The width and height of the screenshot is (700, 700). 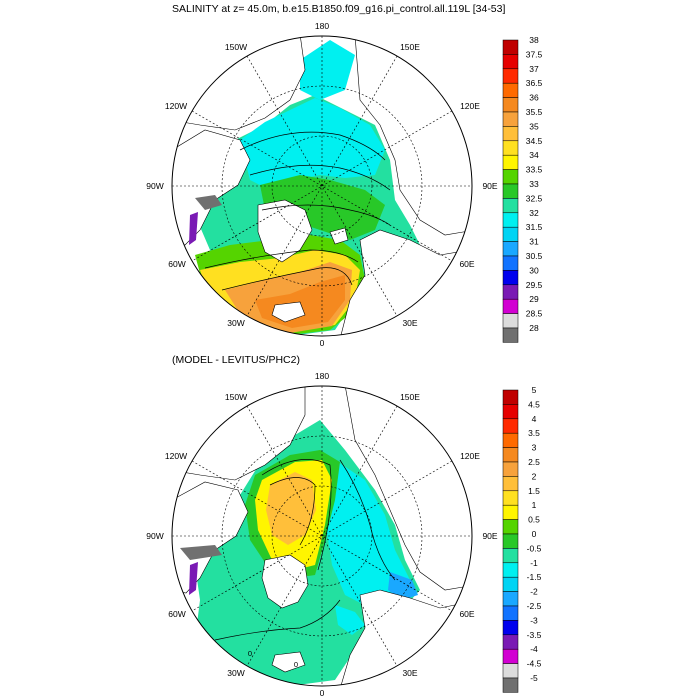 What do you see at coordinates (534, 270) in the screenshot?
I see `colorbar-label: 30` at bounding box center [534, 270].